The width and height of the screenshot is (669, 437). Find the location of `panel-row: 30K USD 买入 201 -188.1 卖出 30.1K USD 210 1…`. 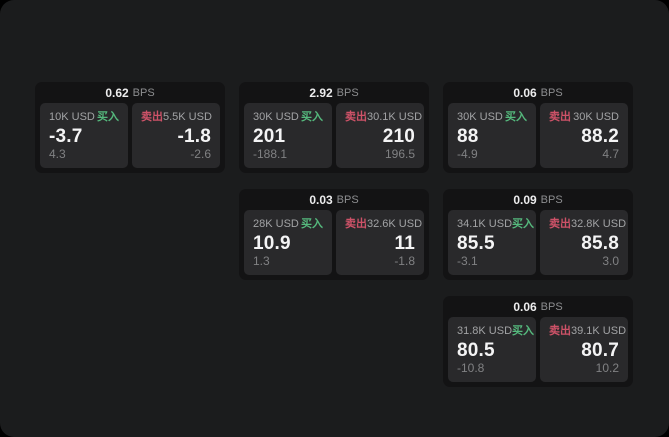

panel-row: 30K USD 买入 201 -188.1 卖出 30.1K USD 210 1… is located at coordinates (334, 138).